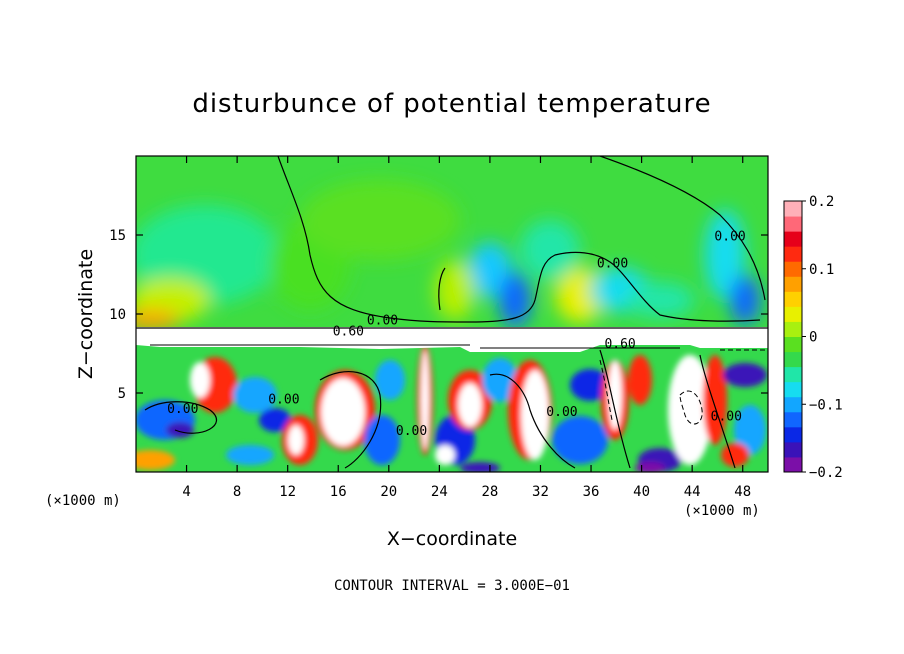 The image size is (904, 654). I want to click on x-unit-right: (×1000 m), so click(722, 511).